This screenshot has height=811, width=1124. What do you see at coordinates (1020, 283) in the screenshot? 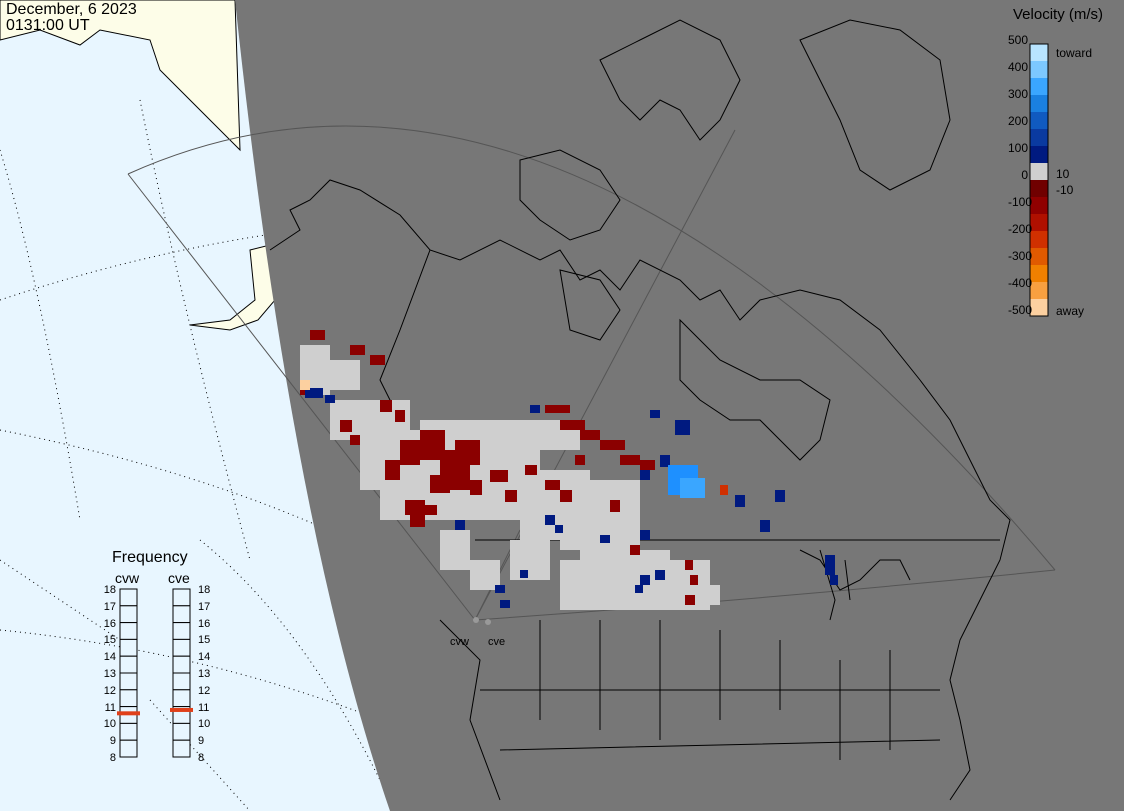
I see `colorbar-tick-label: -400` at bounding box center [1020, 283].